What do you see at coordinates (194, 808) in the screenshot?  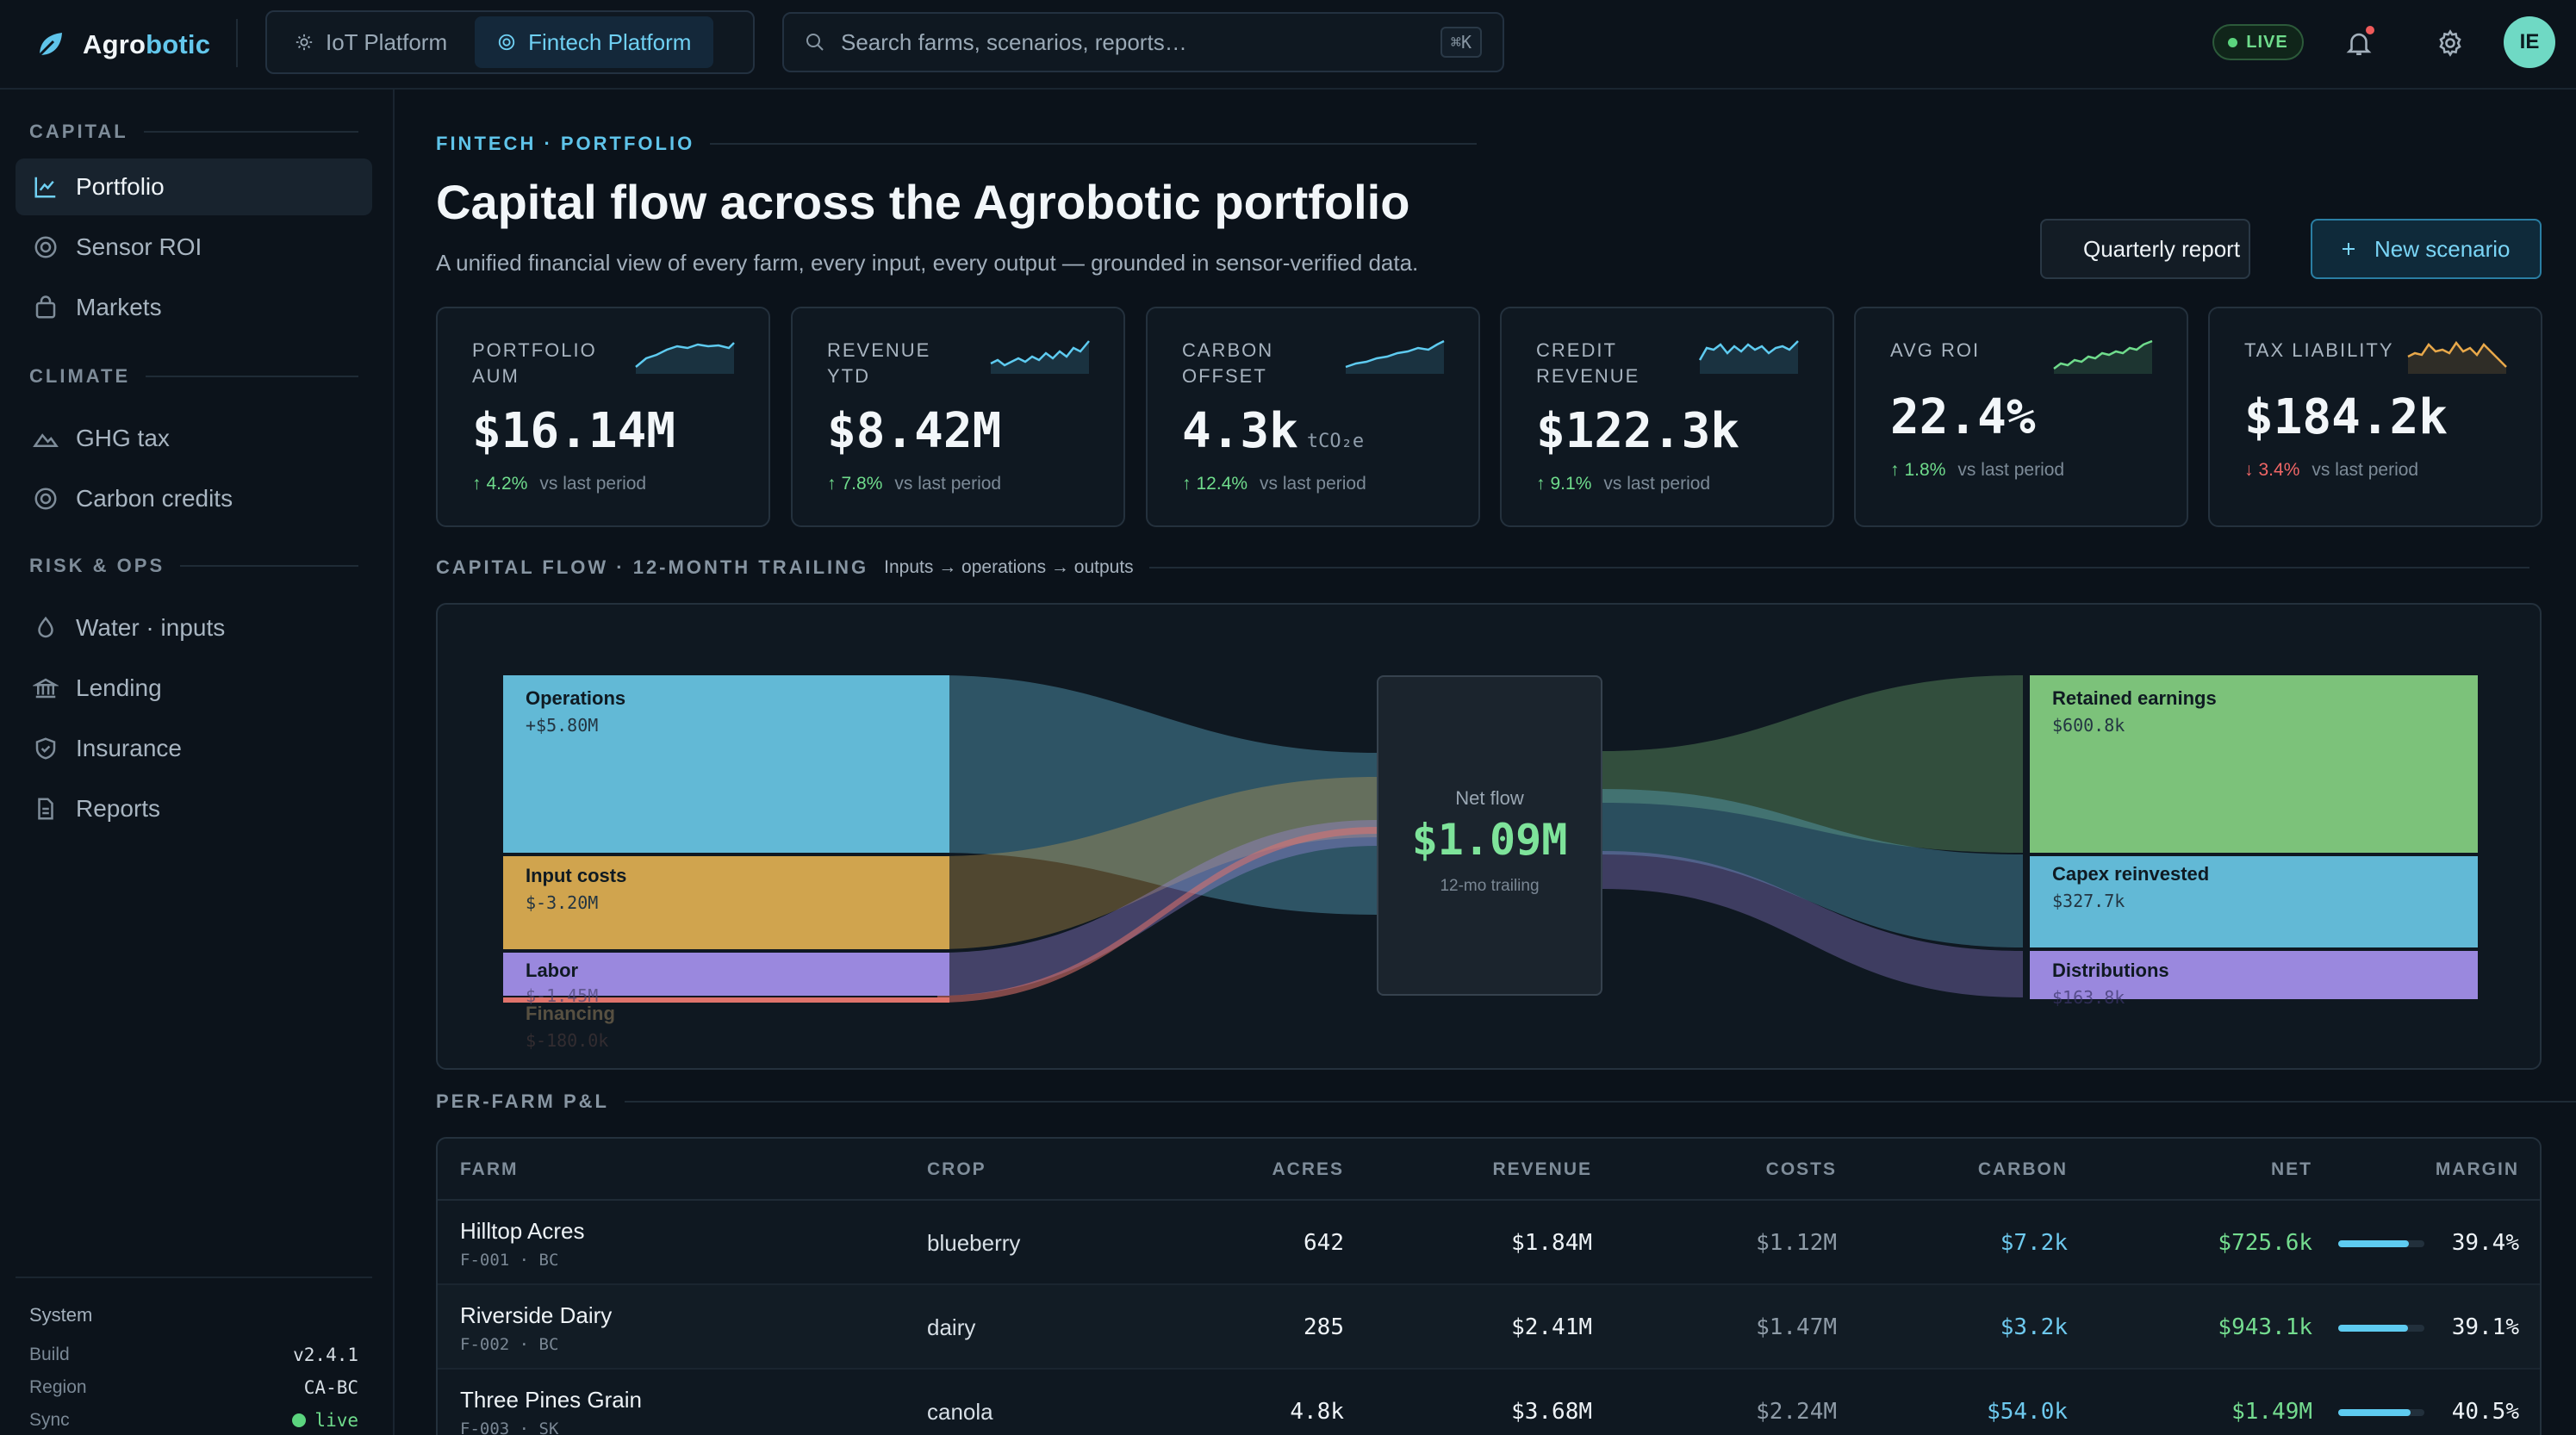 I see `sidebar-item-reports: Reports` at bounding box center [194, 808].